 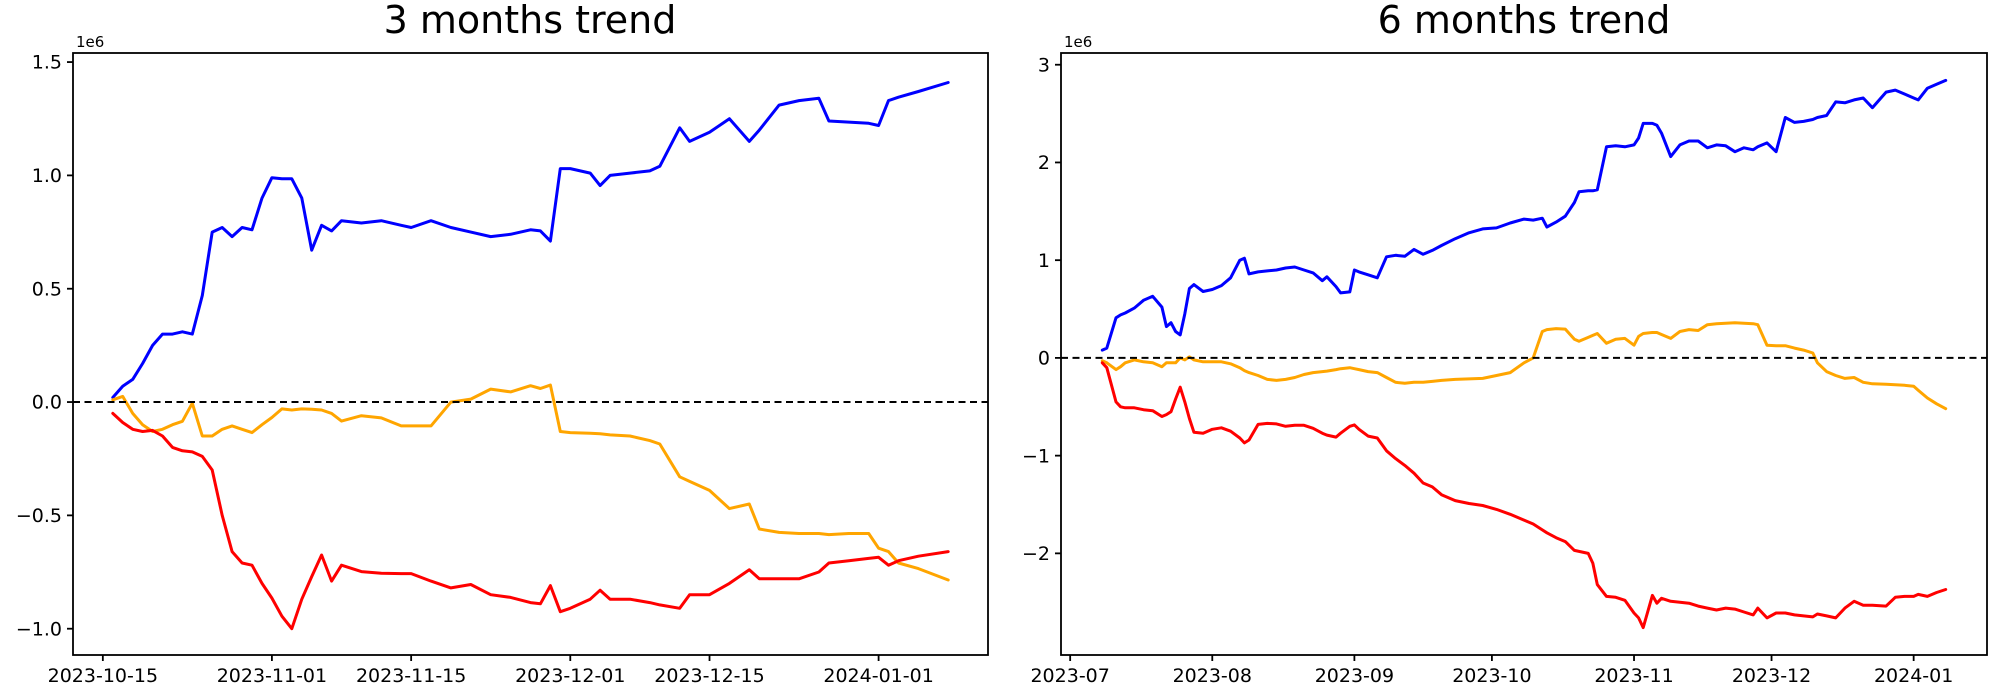 What do you see at coordinates (272, 676) in the screenshot?
I see `x-tick-label: 2023-11-01` at bounding box center [272, 676].